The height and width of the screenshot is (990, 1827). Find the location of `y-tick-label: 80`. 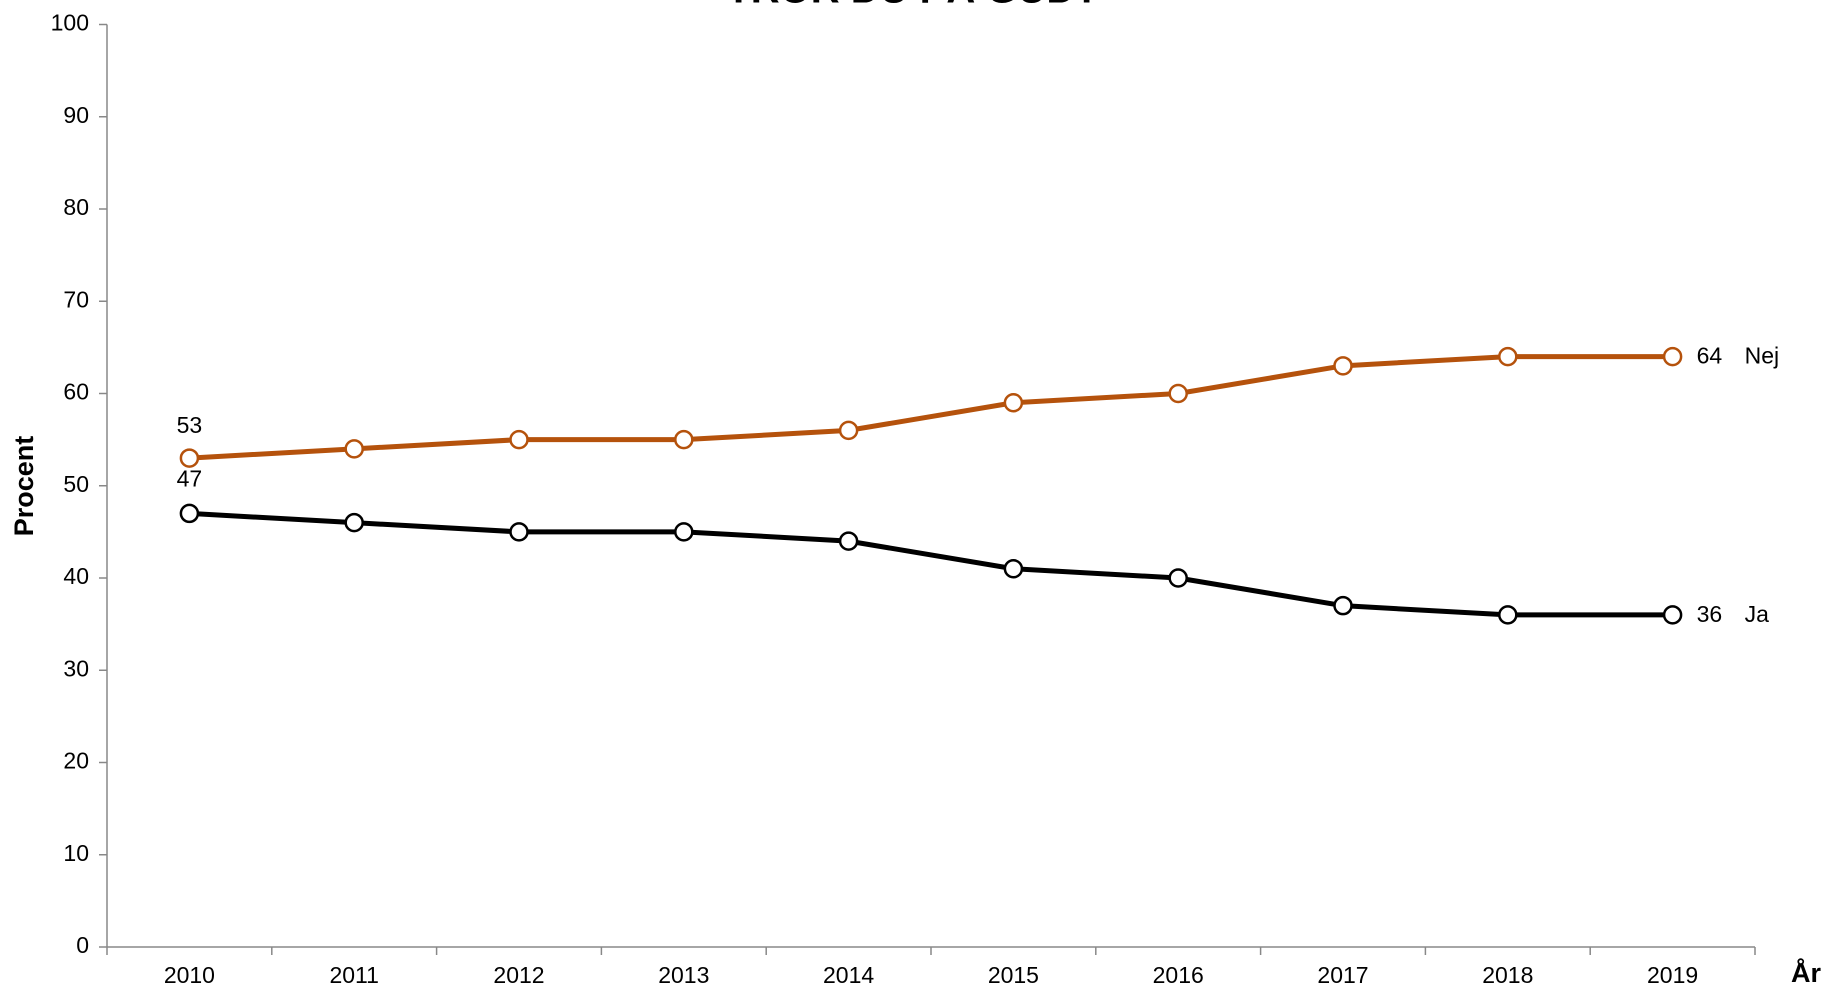

y-tick-label: 80 is located at coordinates (76, 207).